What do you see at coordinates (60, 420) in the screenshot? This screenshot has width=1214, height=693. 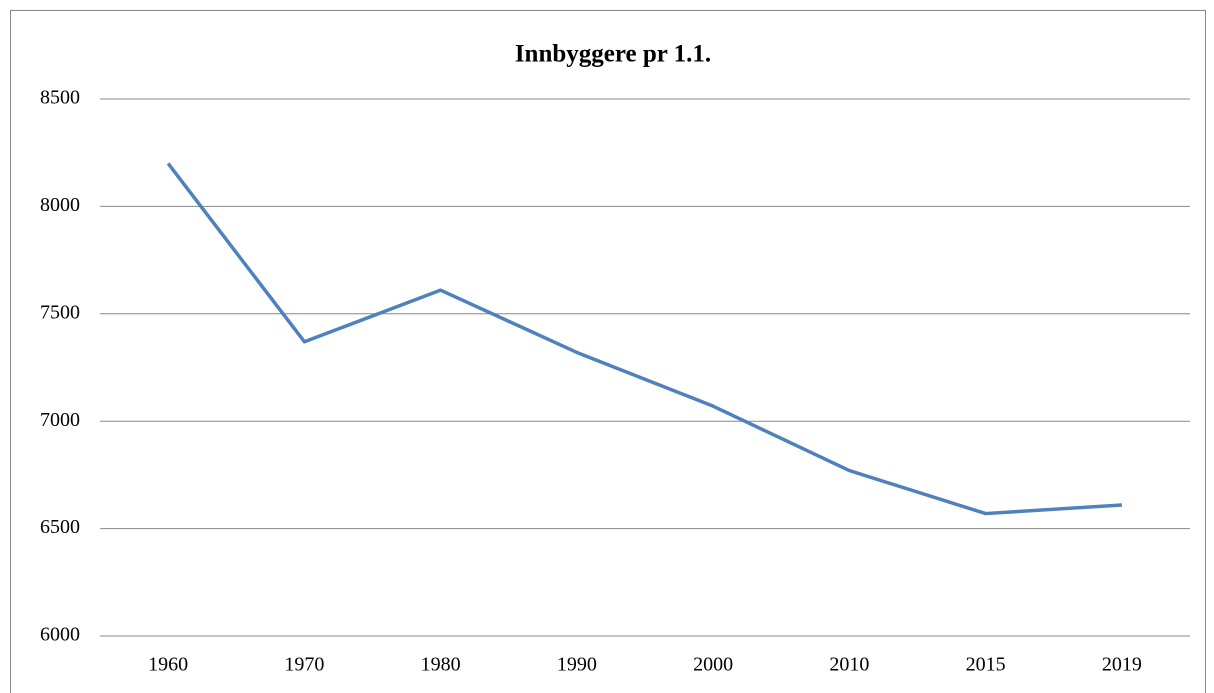 I see `y-tick-label: 7000` at bounding box center [60, 420].